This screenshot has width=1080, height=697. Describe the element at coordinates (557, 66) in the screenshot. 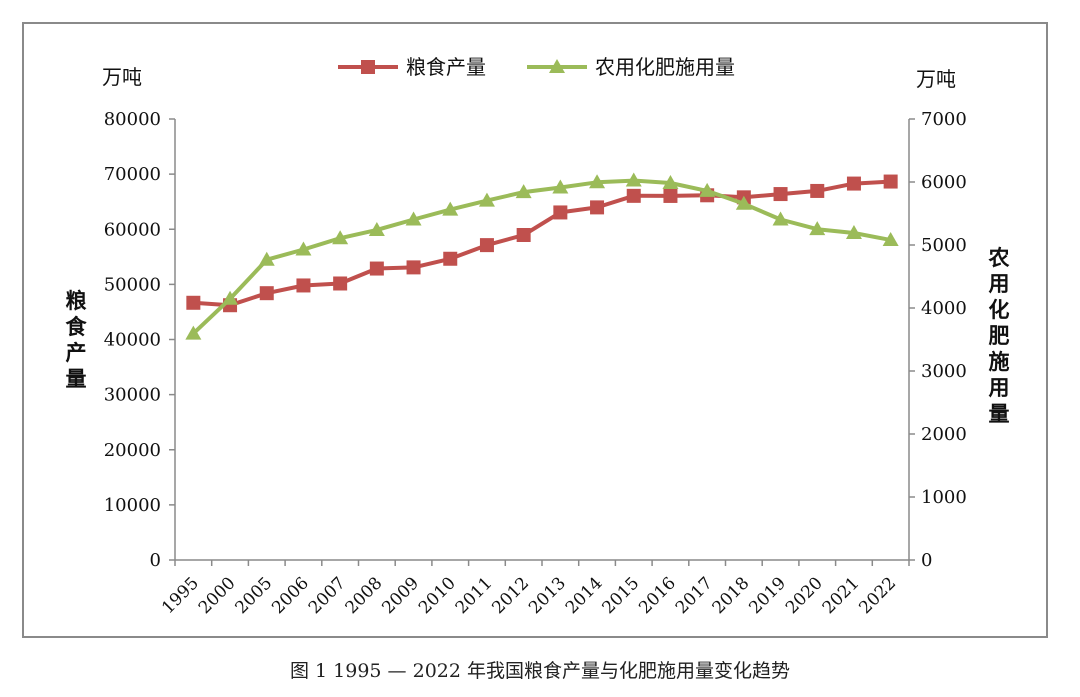

I see `legend-fertilizer-marker` at that location.